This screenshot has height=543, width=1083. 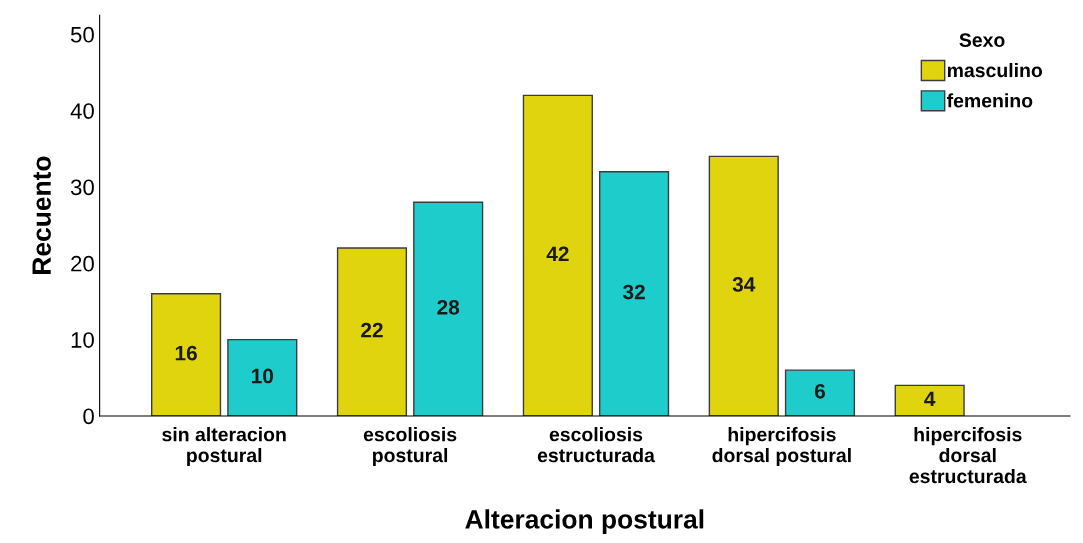 What do you see at coordinates (82, 187) in the screenshot?
I see `y-tick-label: 30` at bounding box center [82, 187].